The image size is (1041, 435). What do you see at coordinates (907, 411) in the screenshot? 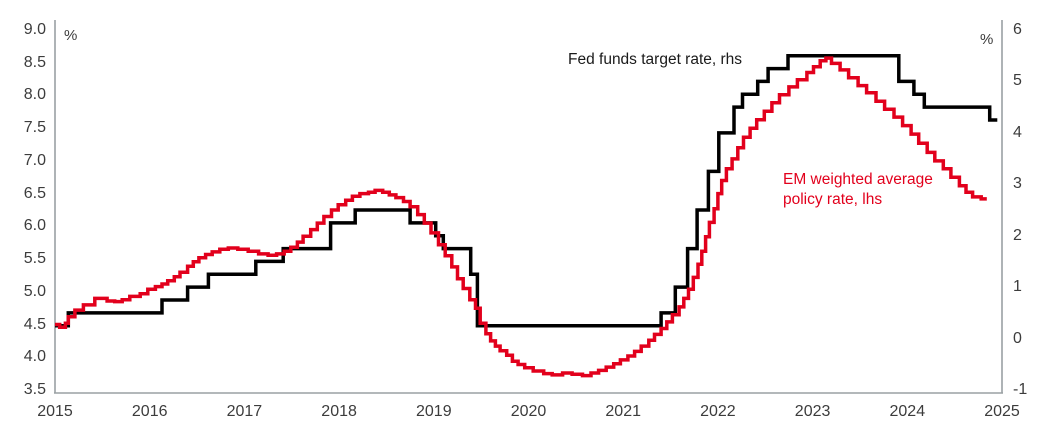
I see `x-tick-2024: 2024` at bounding box center [907, 411].